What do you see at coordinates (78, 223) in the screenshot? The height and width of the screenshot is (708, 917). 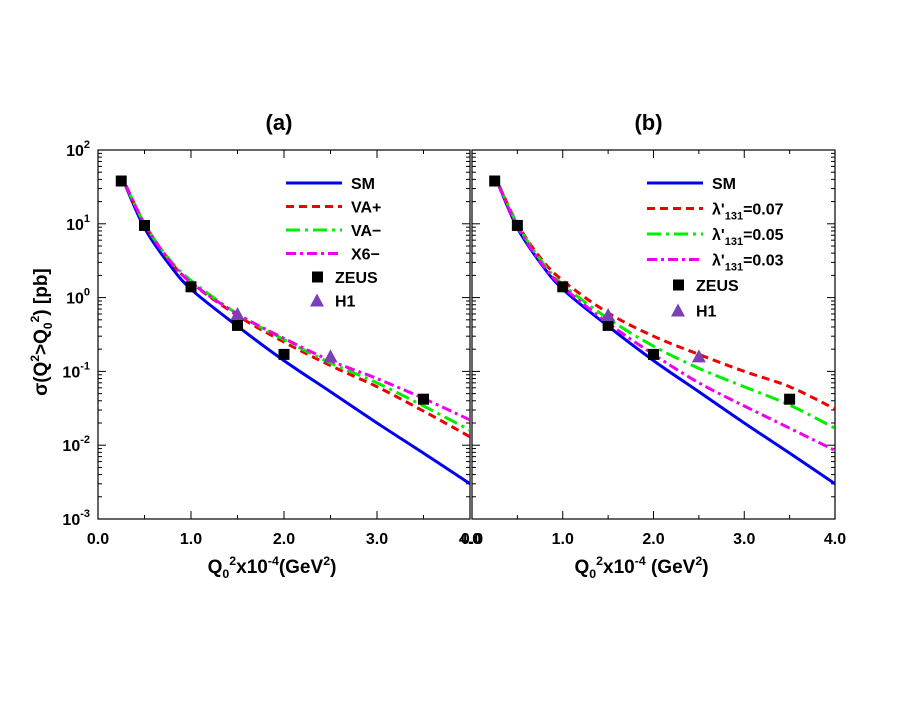 I see `y-tick-label: 10¹` at bounding box center [78, 223].